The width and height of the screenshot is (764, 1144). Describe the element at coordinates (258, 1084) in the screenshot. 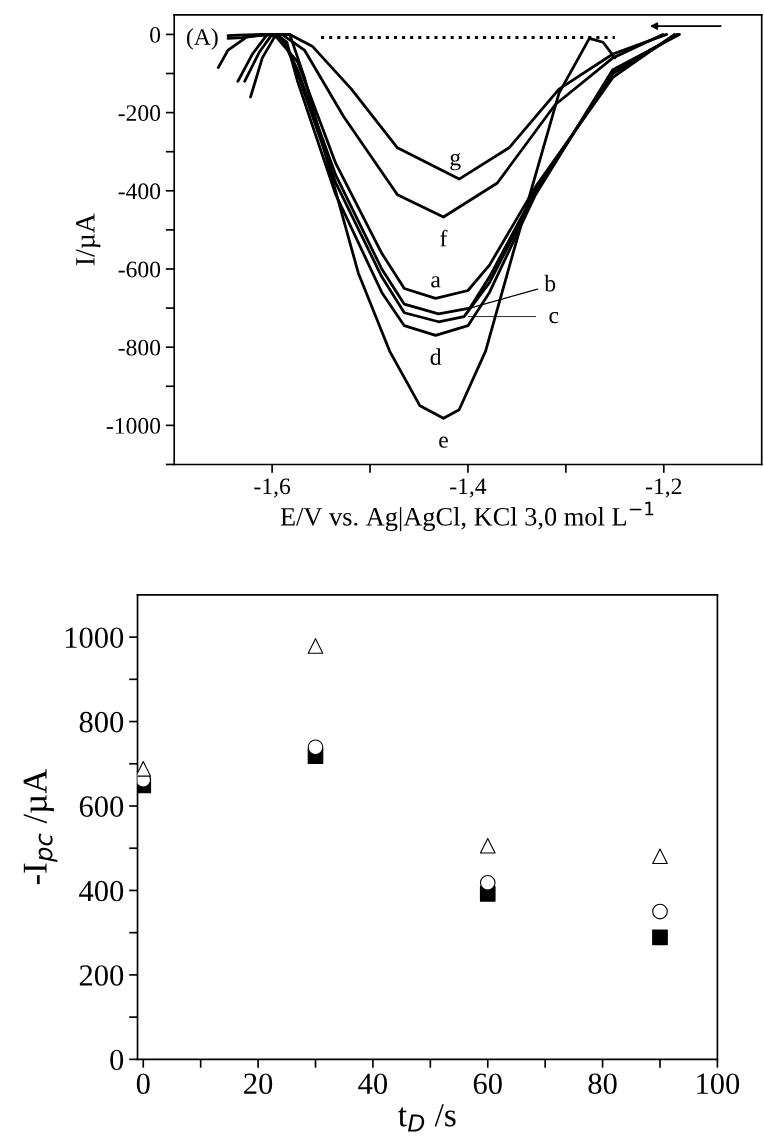

I see `x-tick-label: 20` at that location.